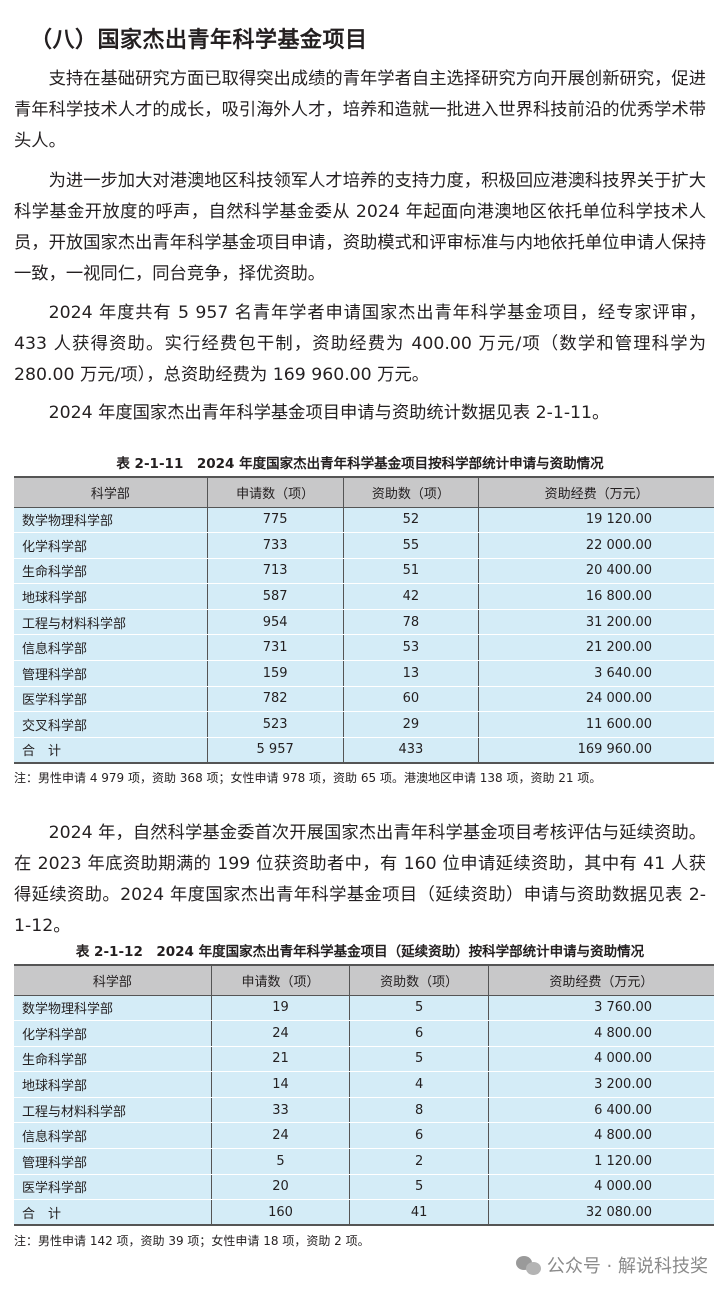 The image size is (720, 1300). Describe the element at coordinates (596, 673) in the screenshot. I see `table-cell: 3 640.00` at that location.